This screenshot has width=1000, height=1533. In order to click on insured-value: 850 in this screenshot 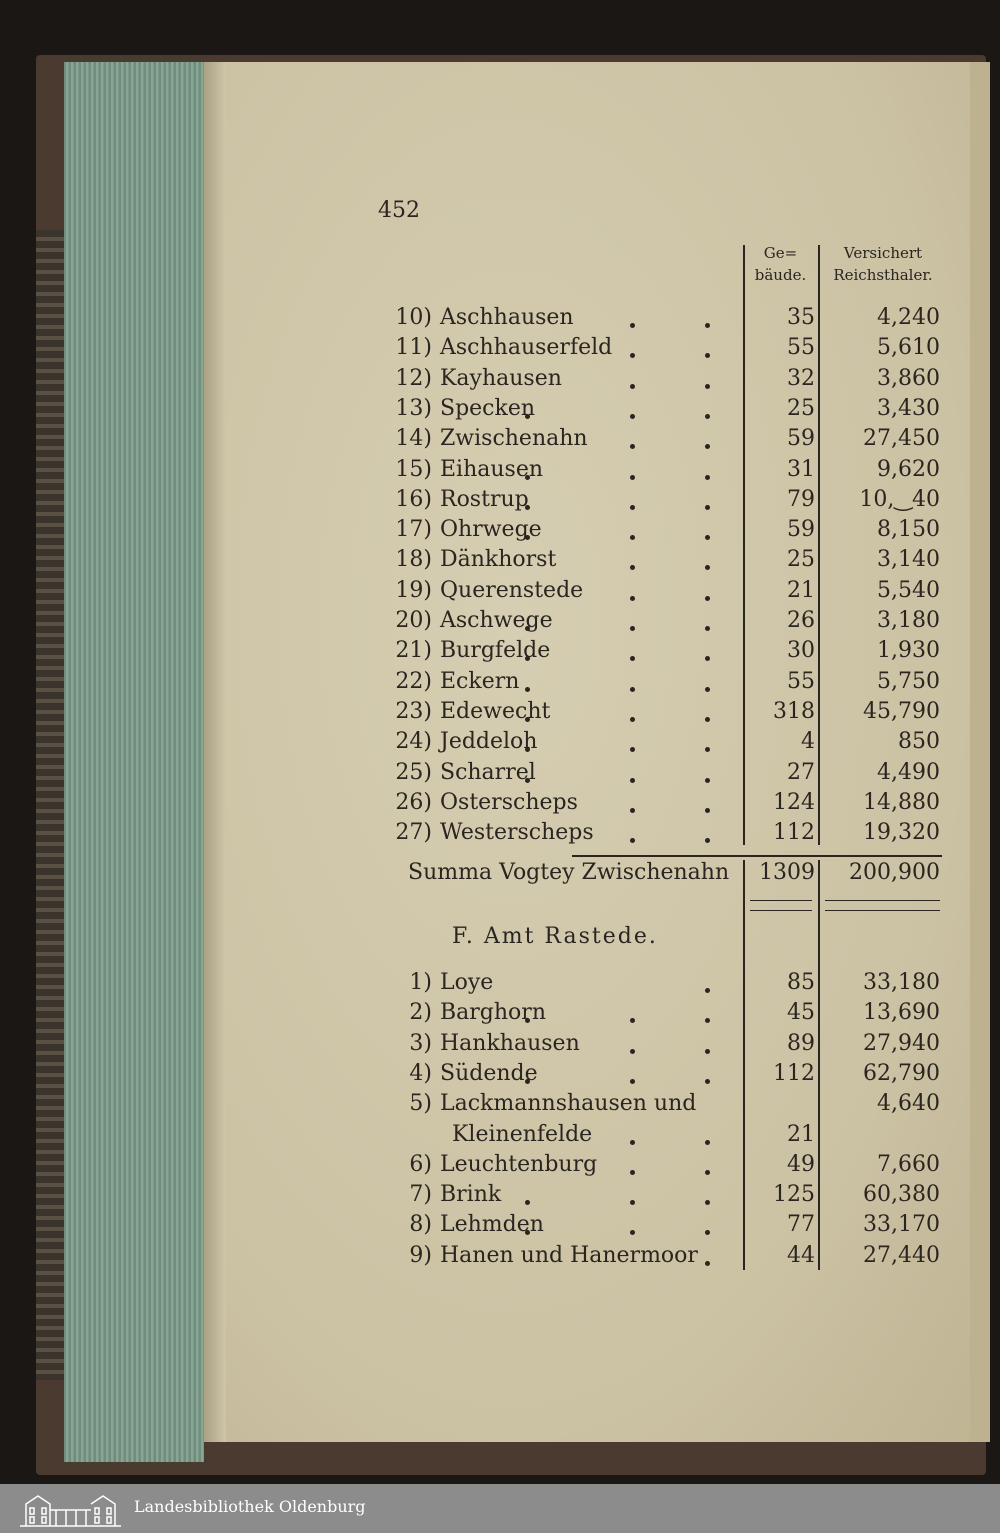, I will do `click(919, 742)`.